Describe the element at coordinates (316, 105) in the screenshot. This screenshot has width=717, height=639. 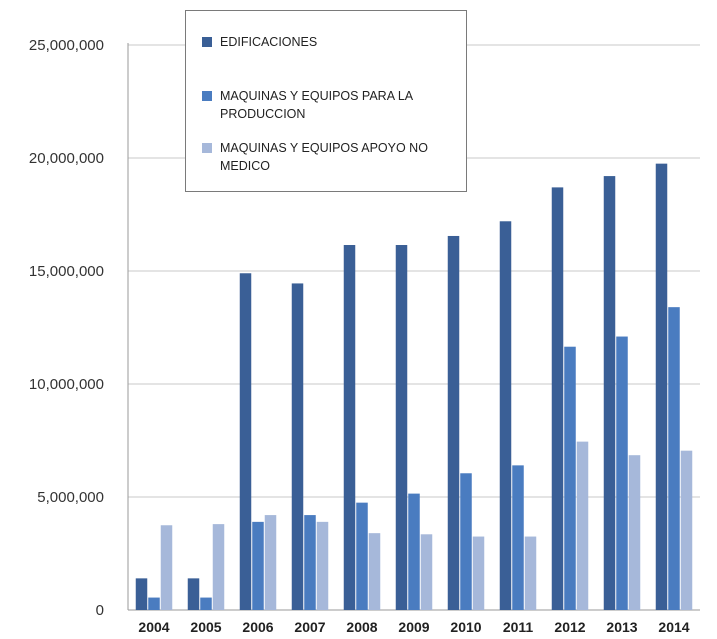
I see `legend-label-maquinas-produccion: MAQUINAS Y EQUIPOS PARA LA PRODUCCION` at that location.